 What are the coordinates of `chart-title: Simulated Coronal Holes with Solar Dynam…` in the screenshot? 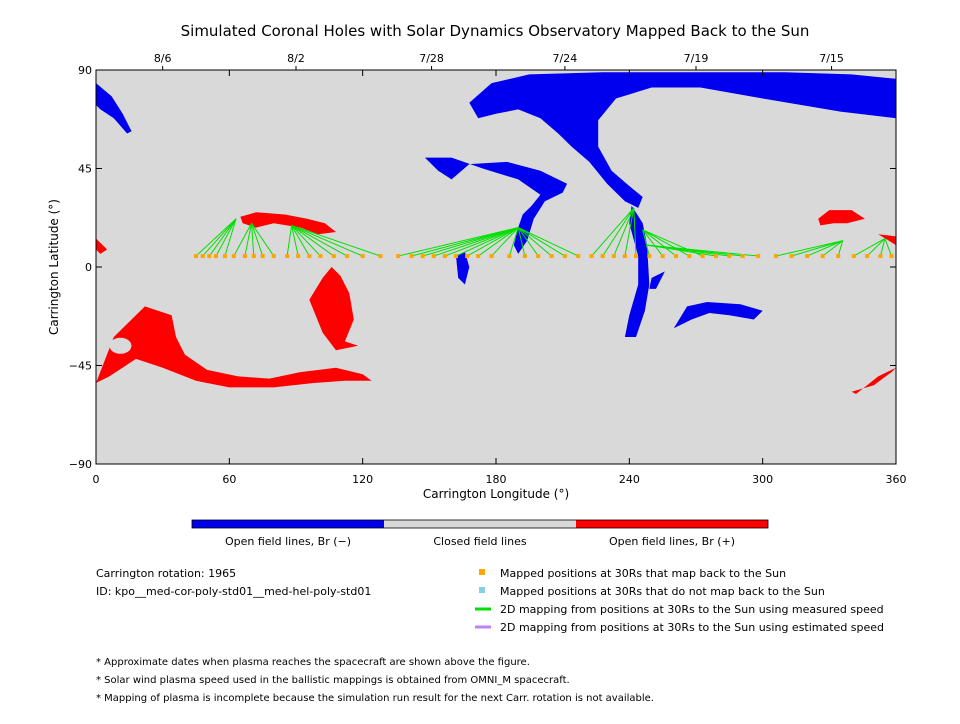 It's located at (495, 31).